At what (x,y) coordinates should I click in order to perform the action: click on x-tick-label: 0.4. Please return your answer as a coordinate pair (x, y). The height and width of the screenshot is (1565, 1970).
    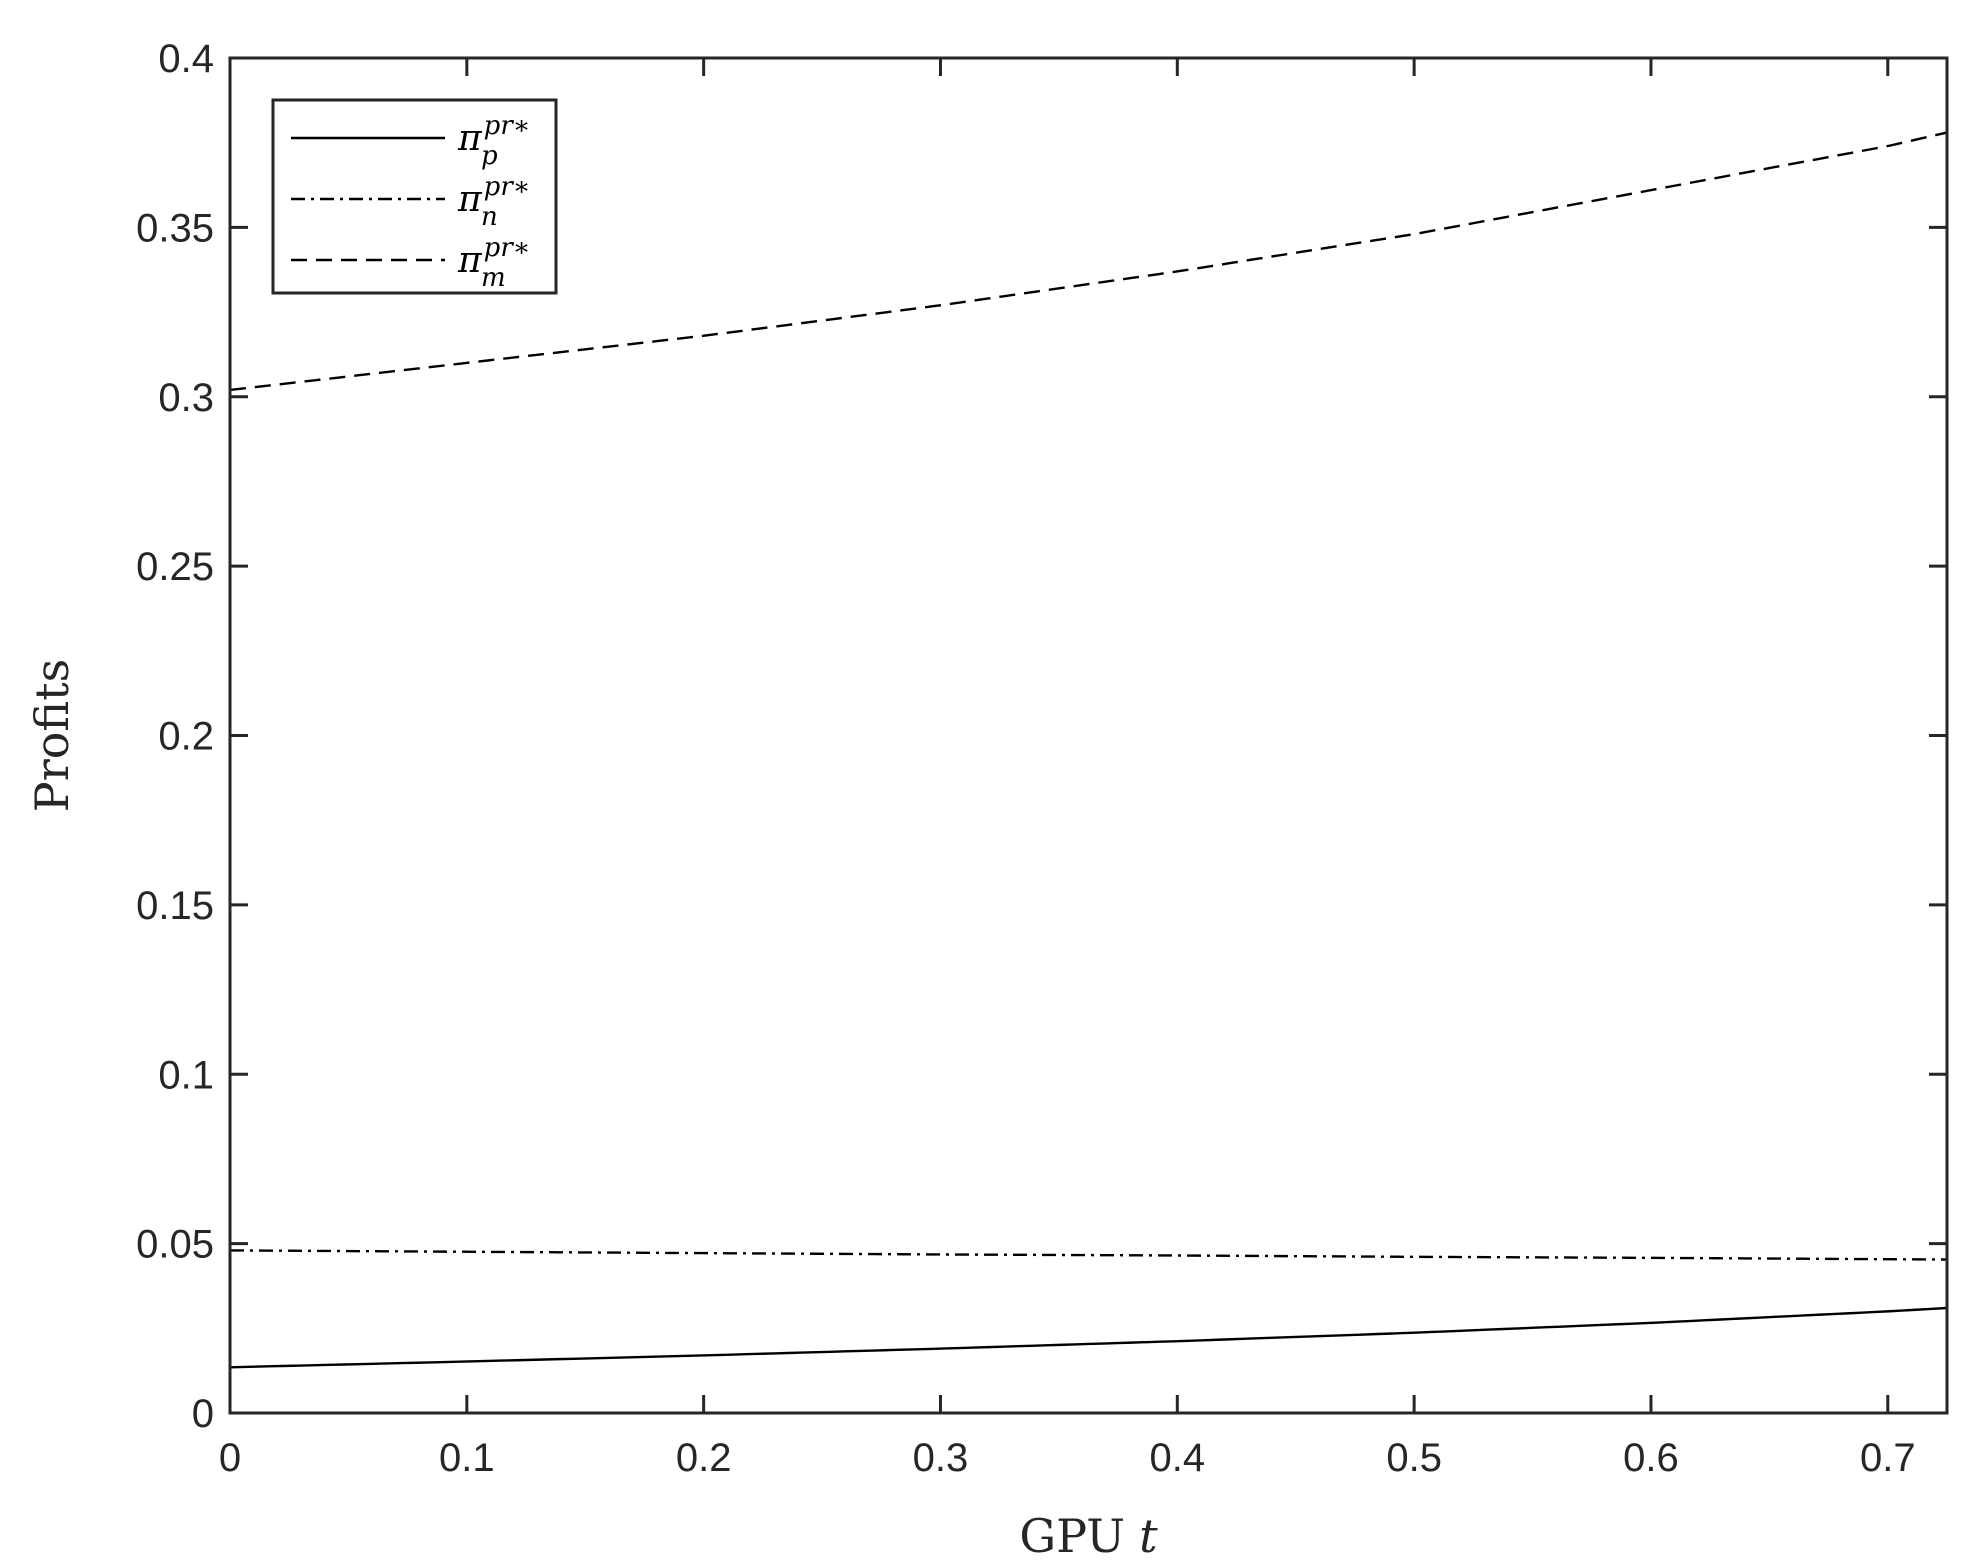
    Looking at the image, I should click on (1178, 1458).